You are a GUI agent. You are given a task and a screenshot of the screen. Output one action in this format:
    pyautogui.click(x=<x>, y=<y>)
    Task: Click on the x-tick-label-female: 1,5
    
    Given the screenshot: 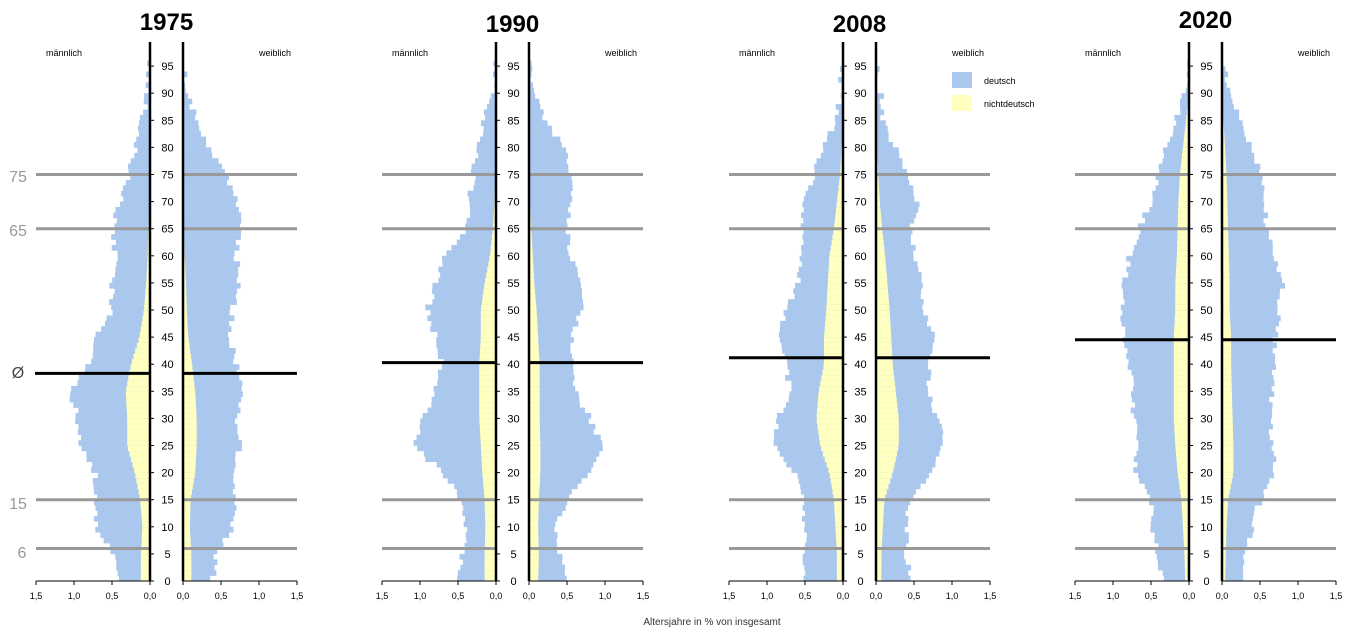 What is the action you would take?
    pyautogui.click(x=643, y=596)
    